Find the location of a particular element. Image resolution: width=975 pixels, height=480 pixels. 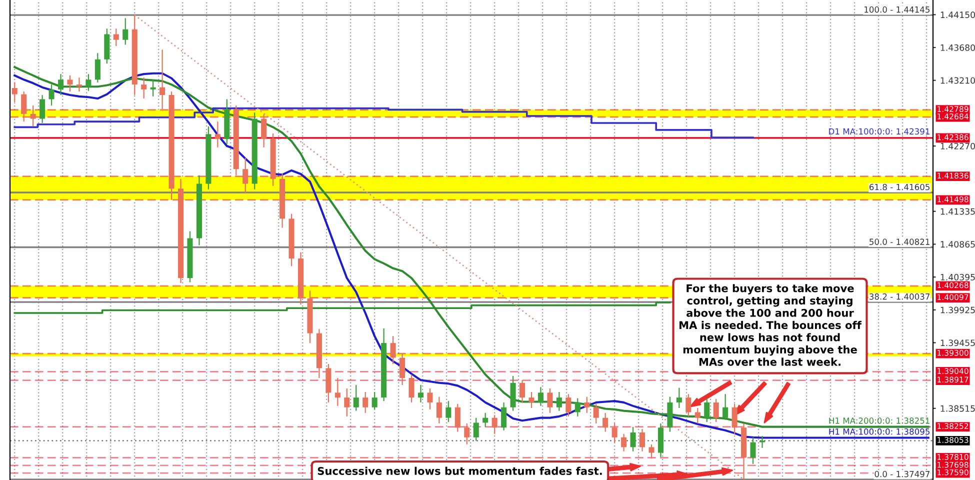

annotation: For the buyers to take move control, getting and staying above the 100 and 200 hour MA is needed. The bounces off new lows has not found momentum buying above the MAs over the last week. is located at coordinates (771, 325).